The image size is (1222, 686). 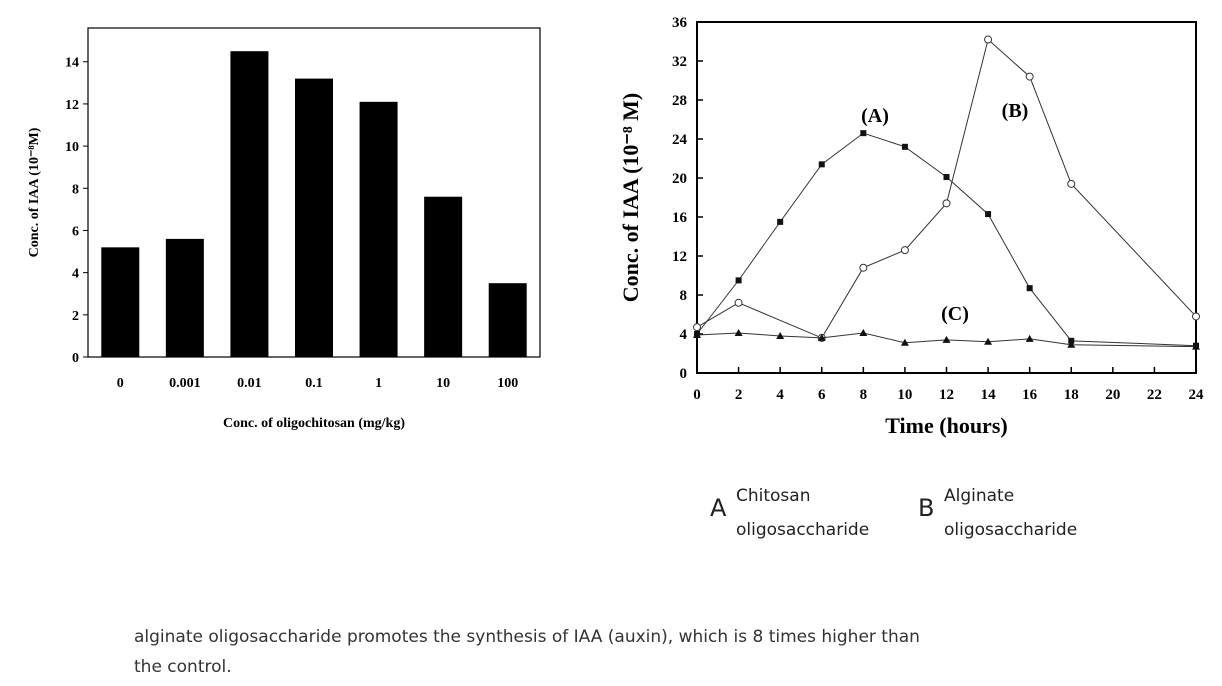 What do you see at coordinates (946, 425) in the screenshot?
I see `x-axis-label: Time (hours)` at bounding box center [946, 425].